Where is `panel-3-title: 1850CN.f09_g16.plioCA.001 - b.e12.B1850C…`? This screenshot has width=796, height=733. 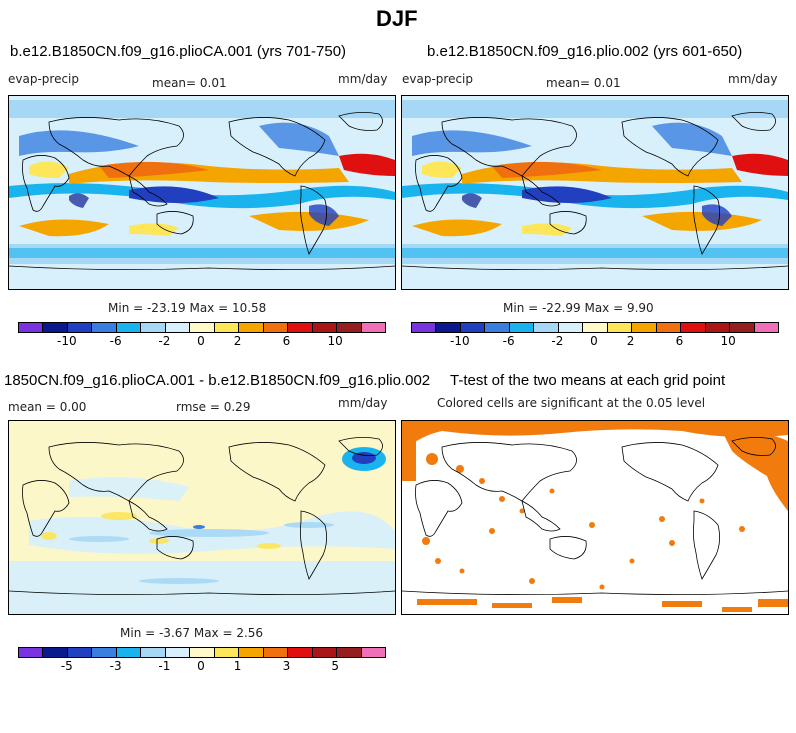
panel-3-title: 1850CN.f09_g16.plioCA.001 - b.e12.B1850C… is located at coordinates (217, 380).